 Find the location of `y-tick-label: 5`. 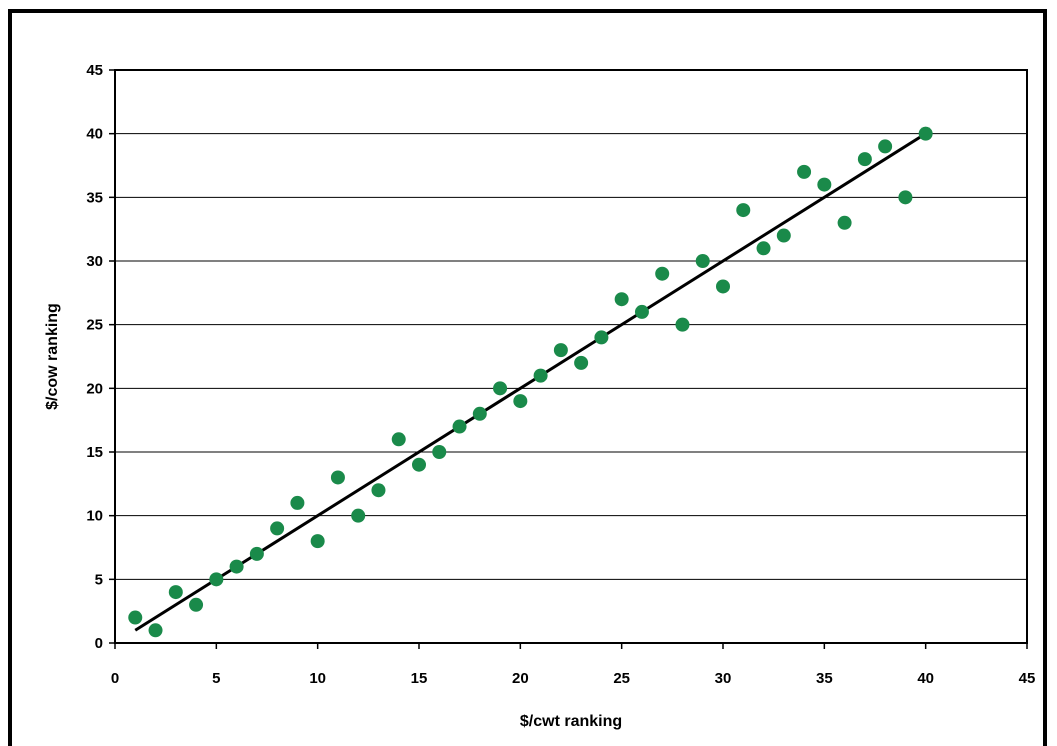

y-tick-label: 5 is located at coordinates (99, 579).